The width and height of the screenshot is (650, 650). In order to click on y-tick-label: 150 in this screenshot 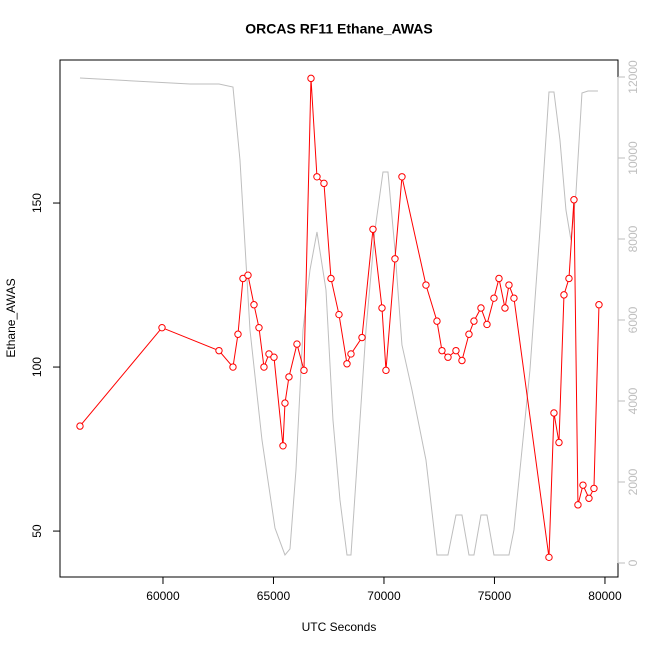, I will do `click(37, 203)`.